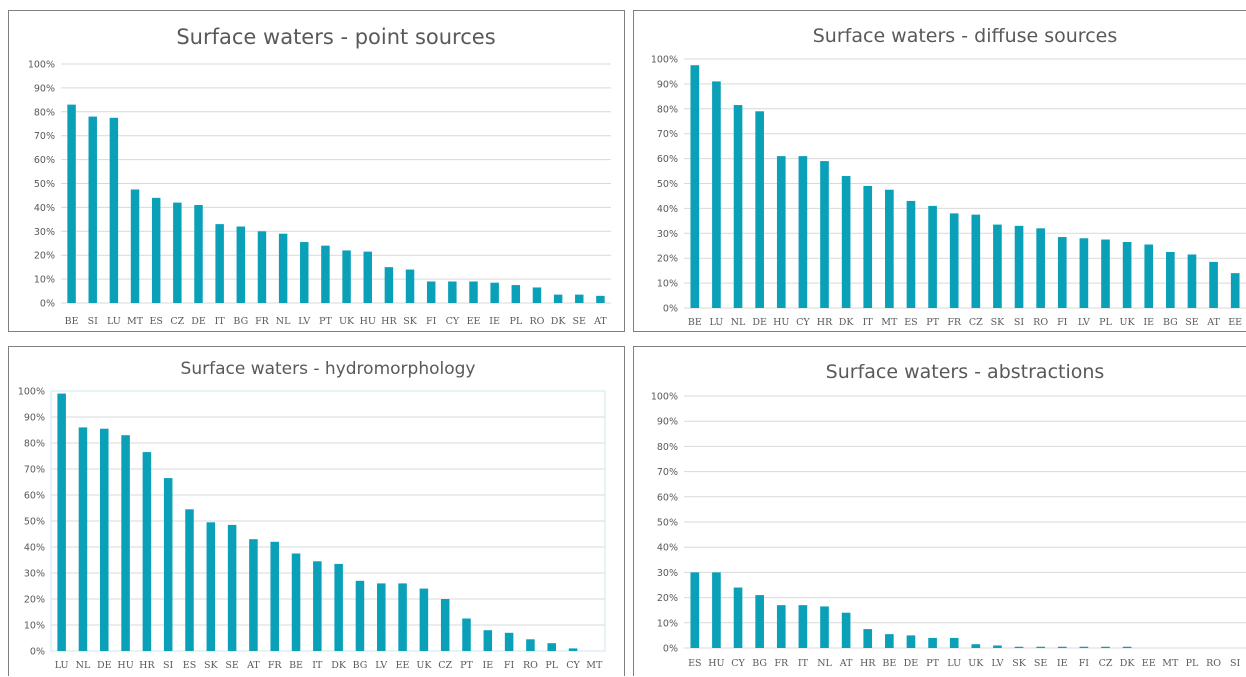 This screenshot has width=1246, height=677. Describe the element at coordinates (34, 548) in the screenshot. I see `y-tick-label: 40%` at that location.